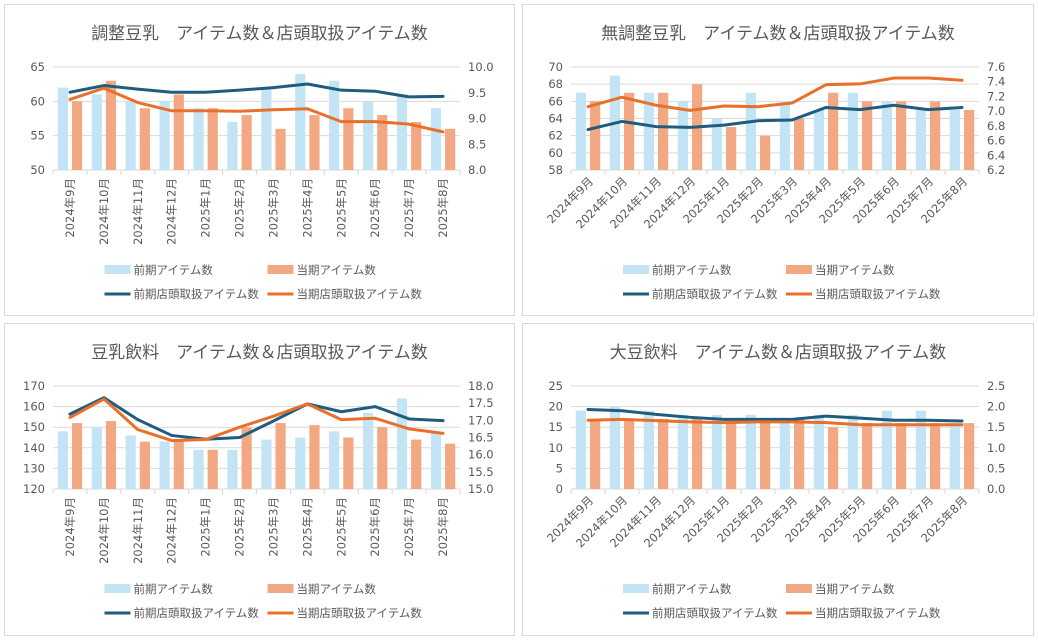 The width and height of the screenshot is (1038, 640). I want to click on y2-tick-label: 6.8, so click(996, 126).